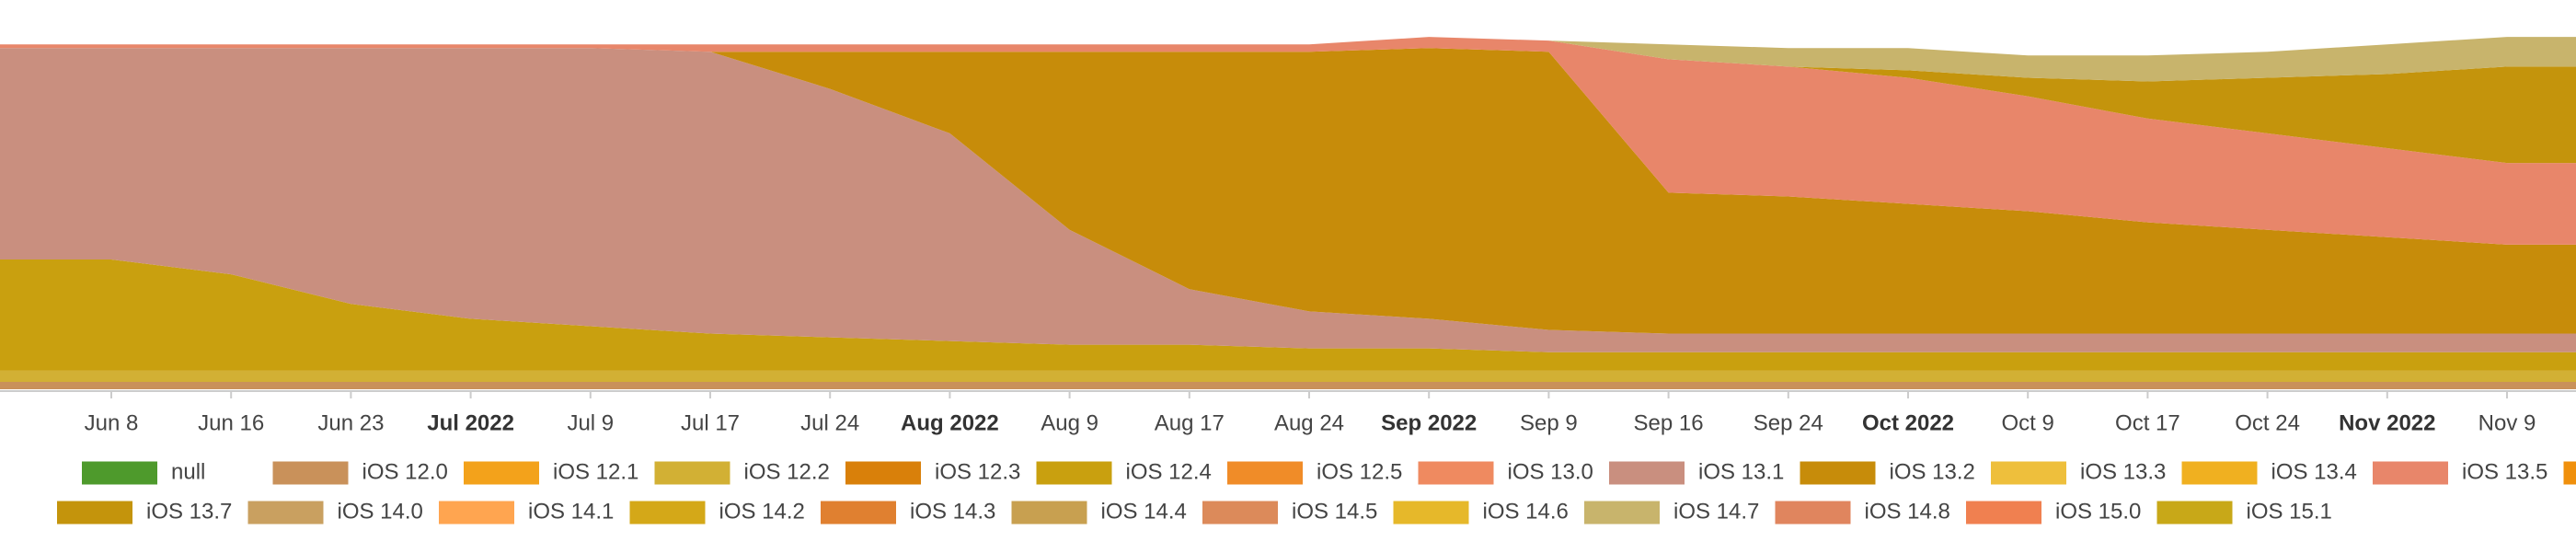  I want to click on legend-item: iOS 13.3, so click(2078, 472).